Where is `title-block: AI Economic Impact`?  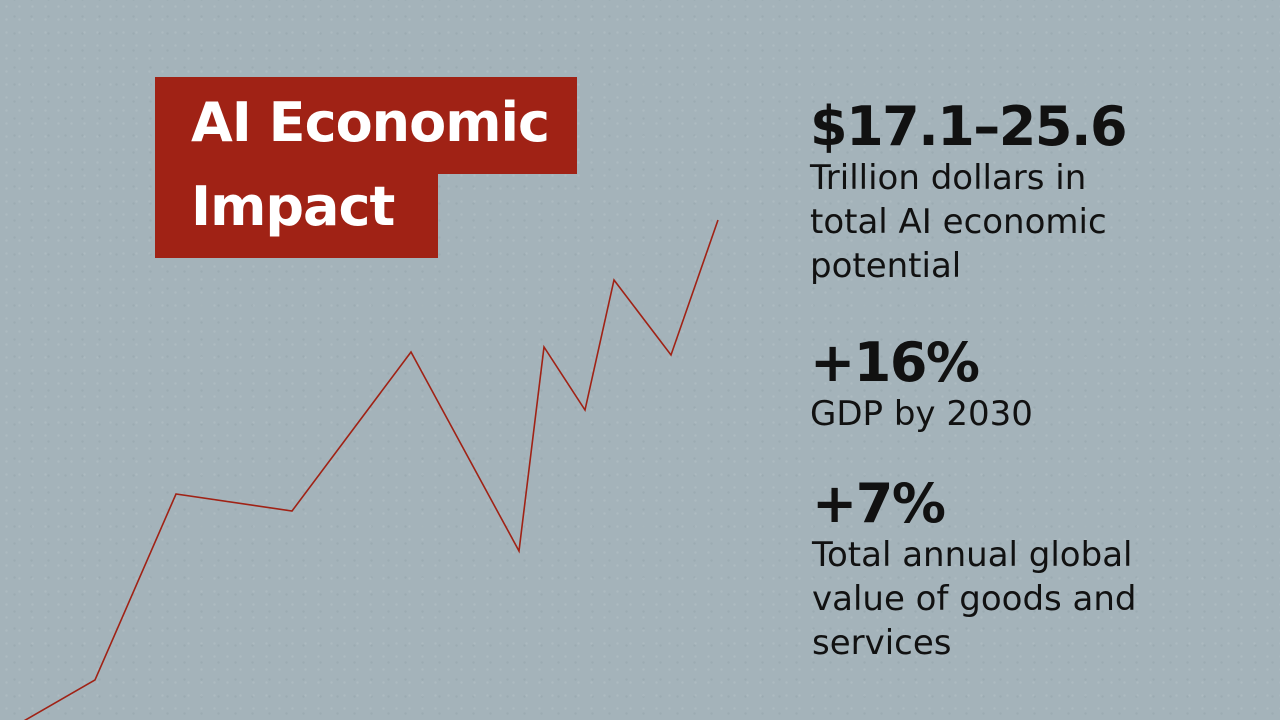 title-block: AI Economic Impact is located at coordinates (366, 167).